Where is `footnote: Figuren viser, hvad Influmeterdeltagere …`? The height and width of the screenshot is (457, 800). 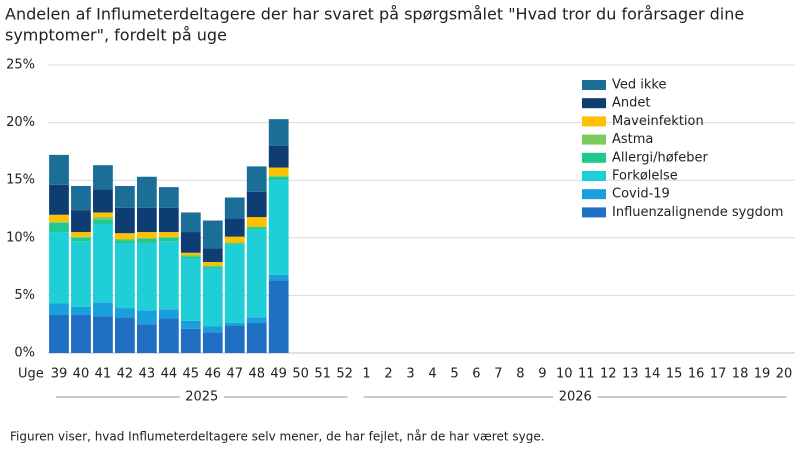
footnote: Figuren viser, hvad Influmeterdeltagere … is located at coordinates (277, 437).